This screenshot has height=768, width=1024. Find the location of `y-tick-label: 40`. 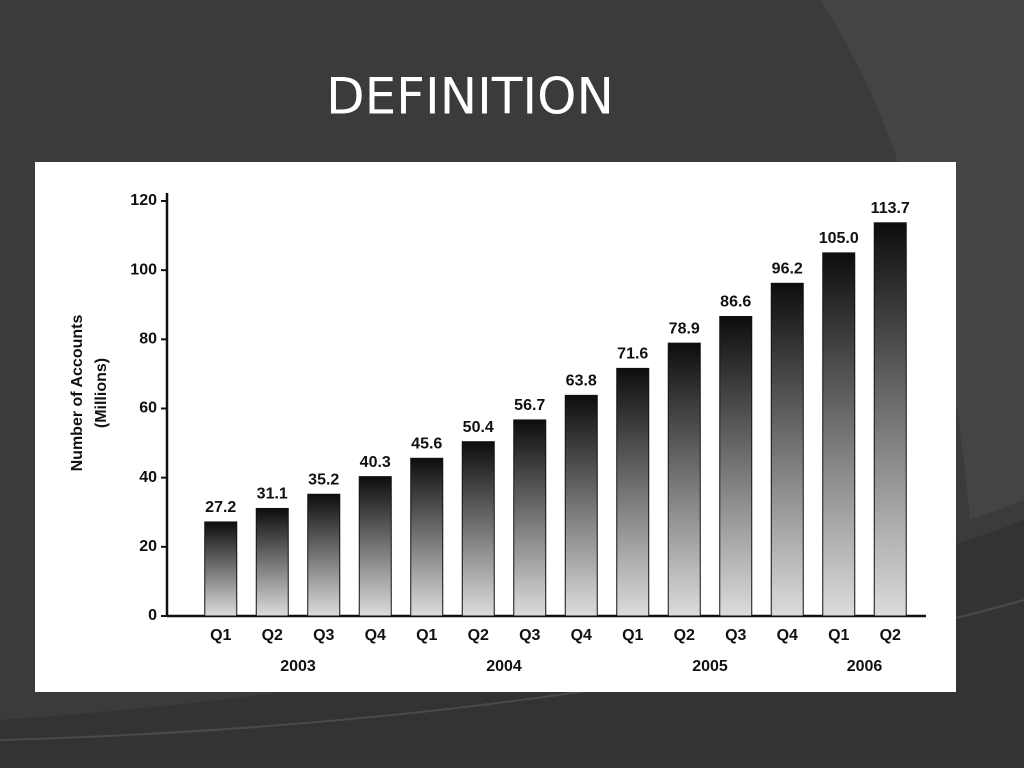

y-tick-label: 40 is located at coordinates (148, 477).